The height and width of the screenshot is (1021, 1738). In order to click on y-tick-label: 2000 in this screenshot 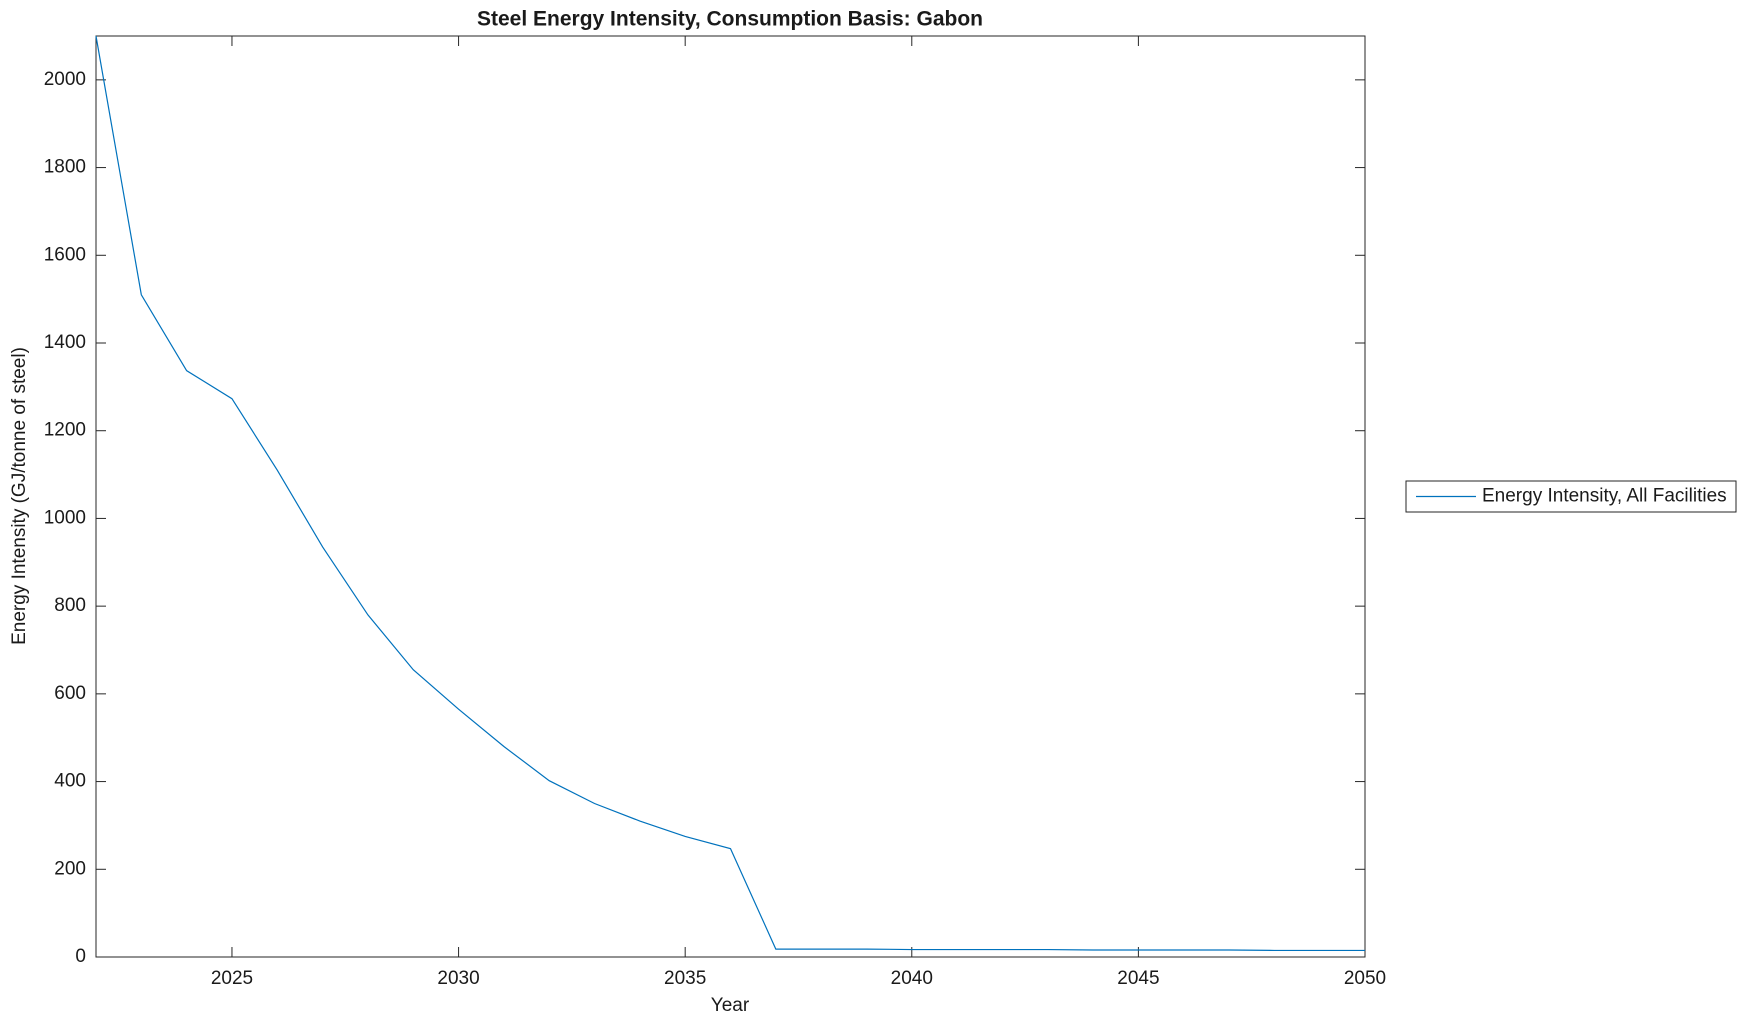, I will do `click(65, 79)`.